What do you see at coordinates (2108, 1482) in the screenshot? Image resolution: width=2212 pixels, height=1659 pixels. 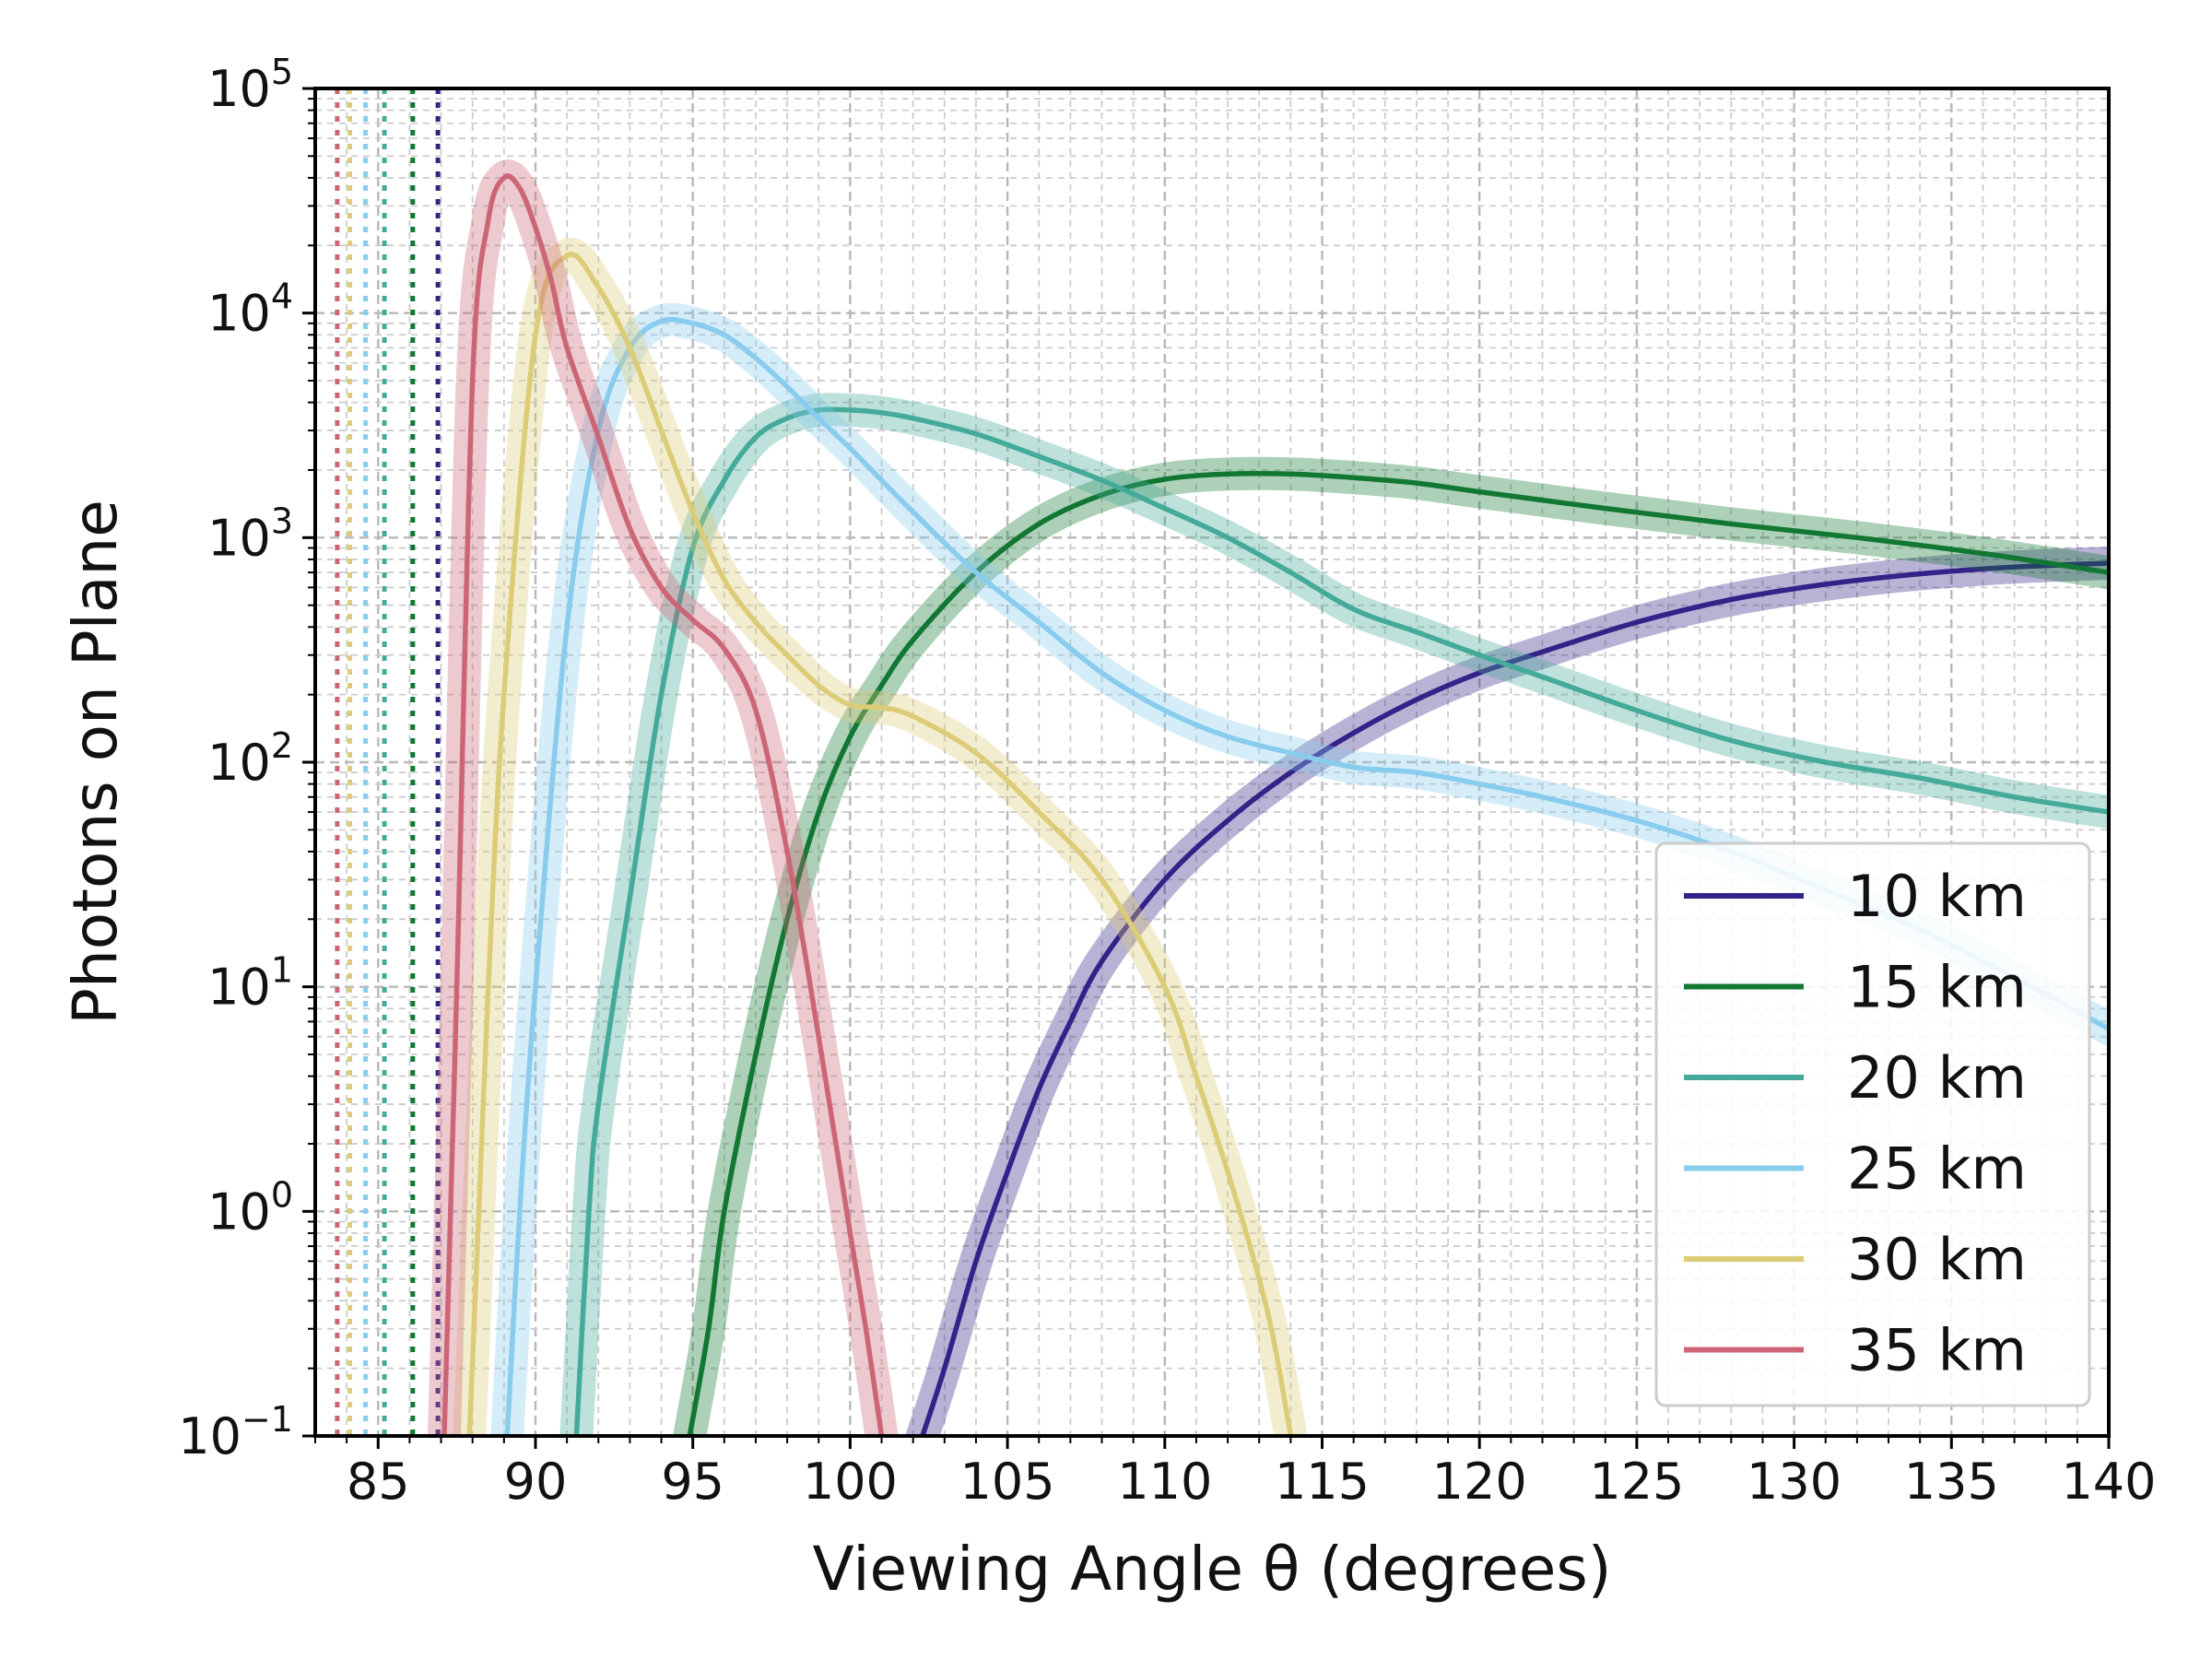 I see `x-tick-label: 140` at bounding box center [2108, 1482].